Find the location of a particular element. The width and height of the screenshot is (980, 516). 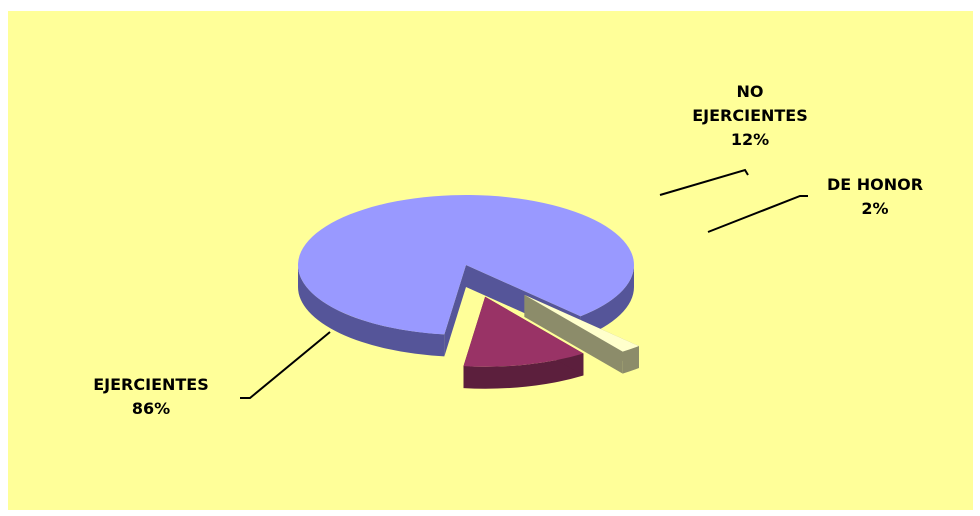

slice-top-ejercientes is located at coordinates (465, 265).